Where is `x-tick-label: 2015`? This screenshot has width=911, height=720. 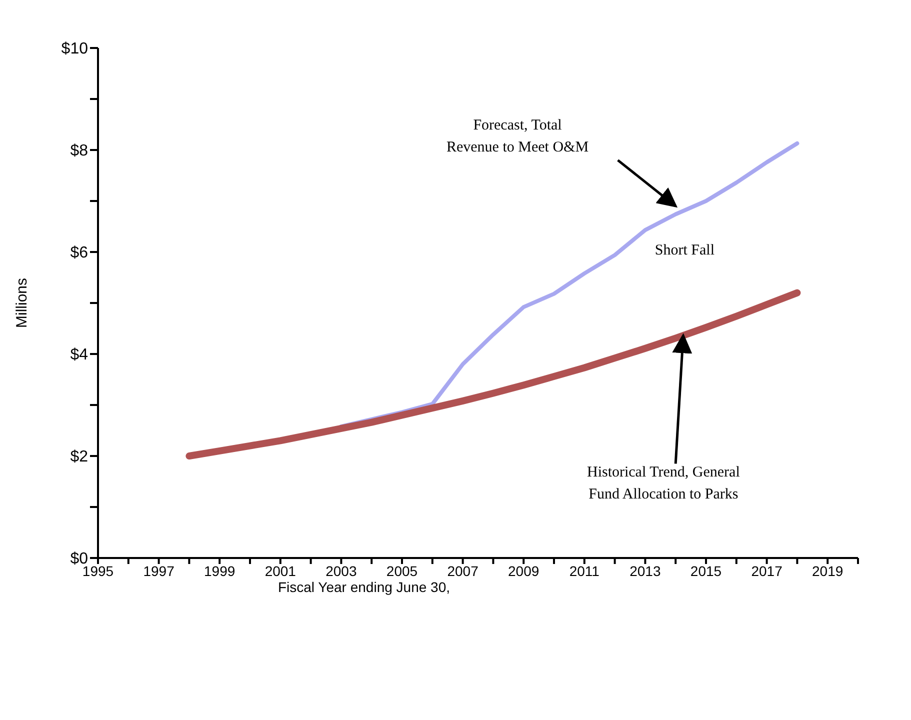 x-tick-label: 2015 is located at coordinates (706, 570).